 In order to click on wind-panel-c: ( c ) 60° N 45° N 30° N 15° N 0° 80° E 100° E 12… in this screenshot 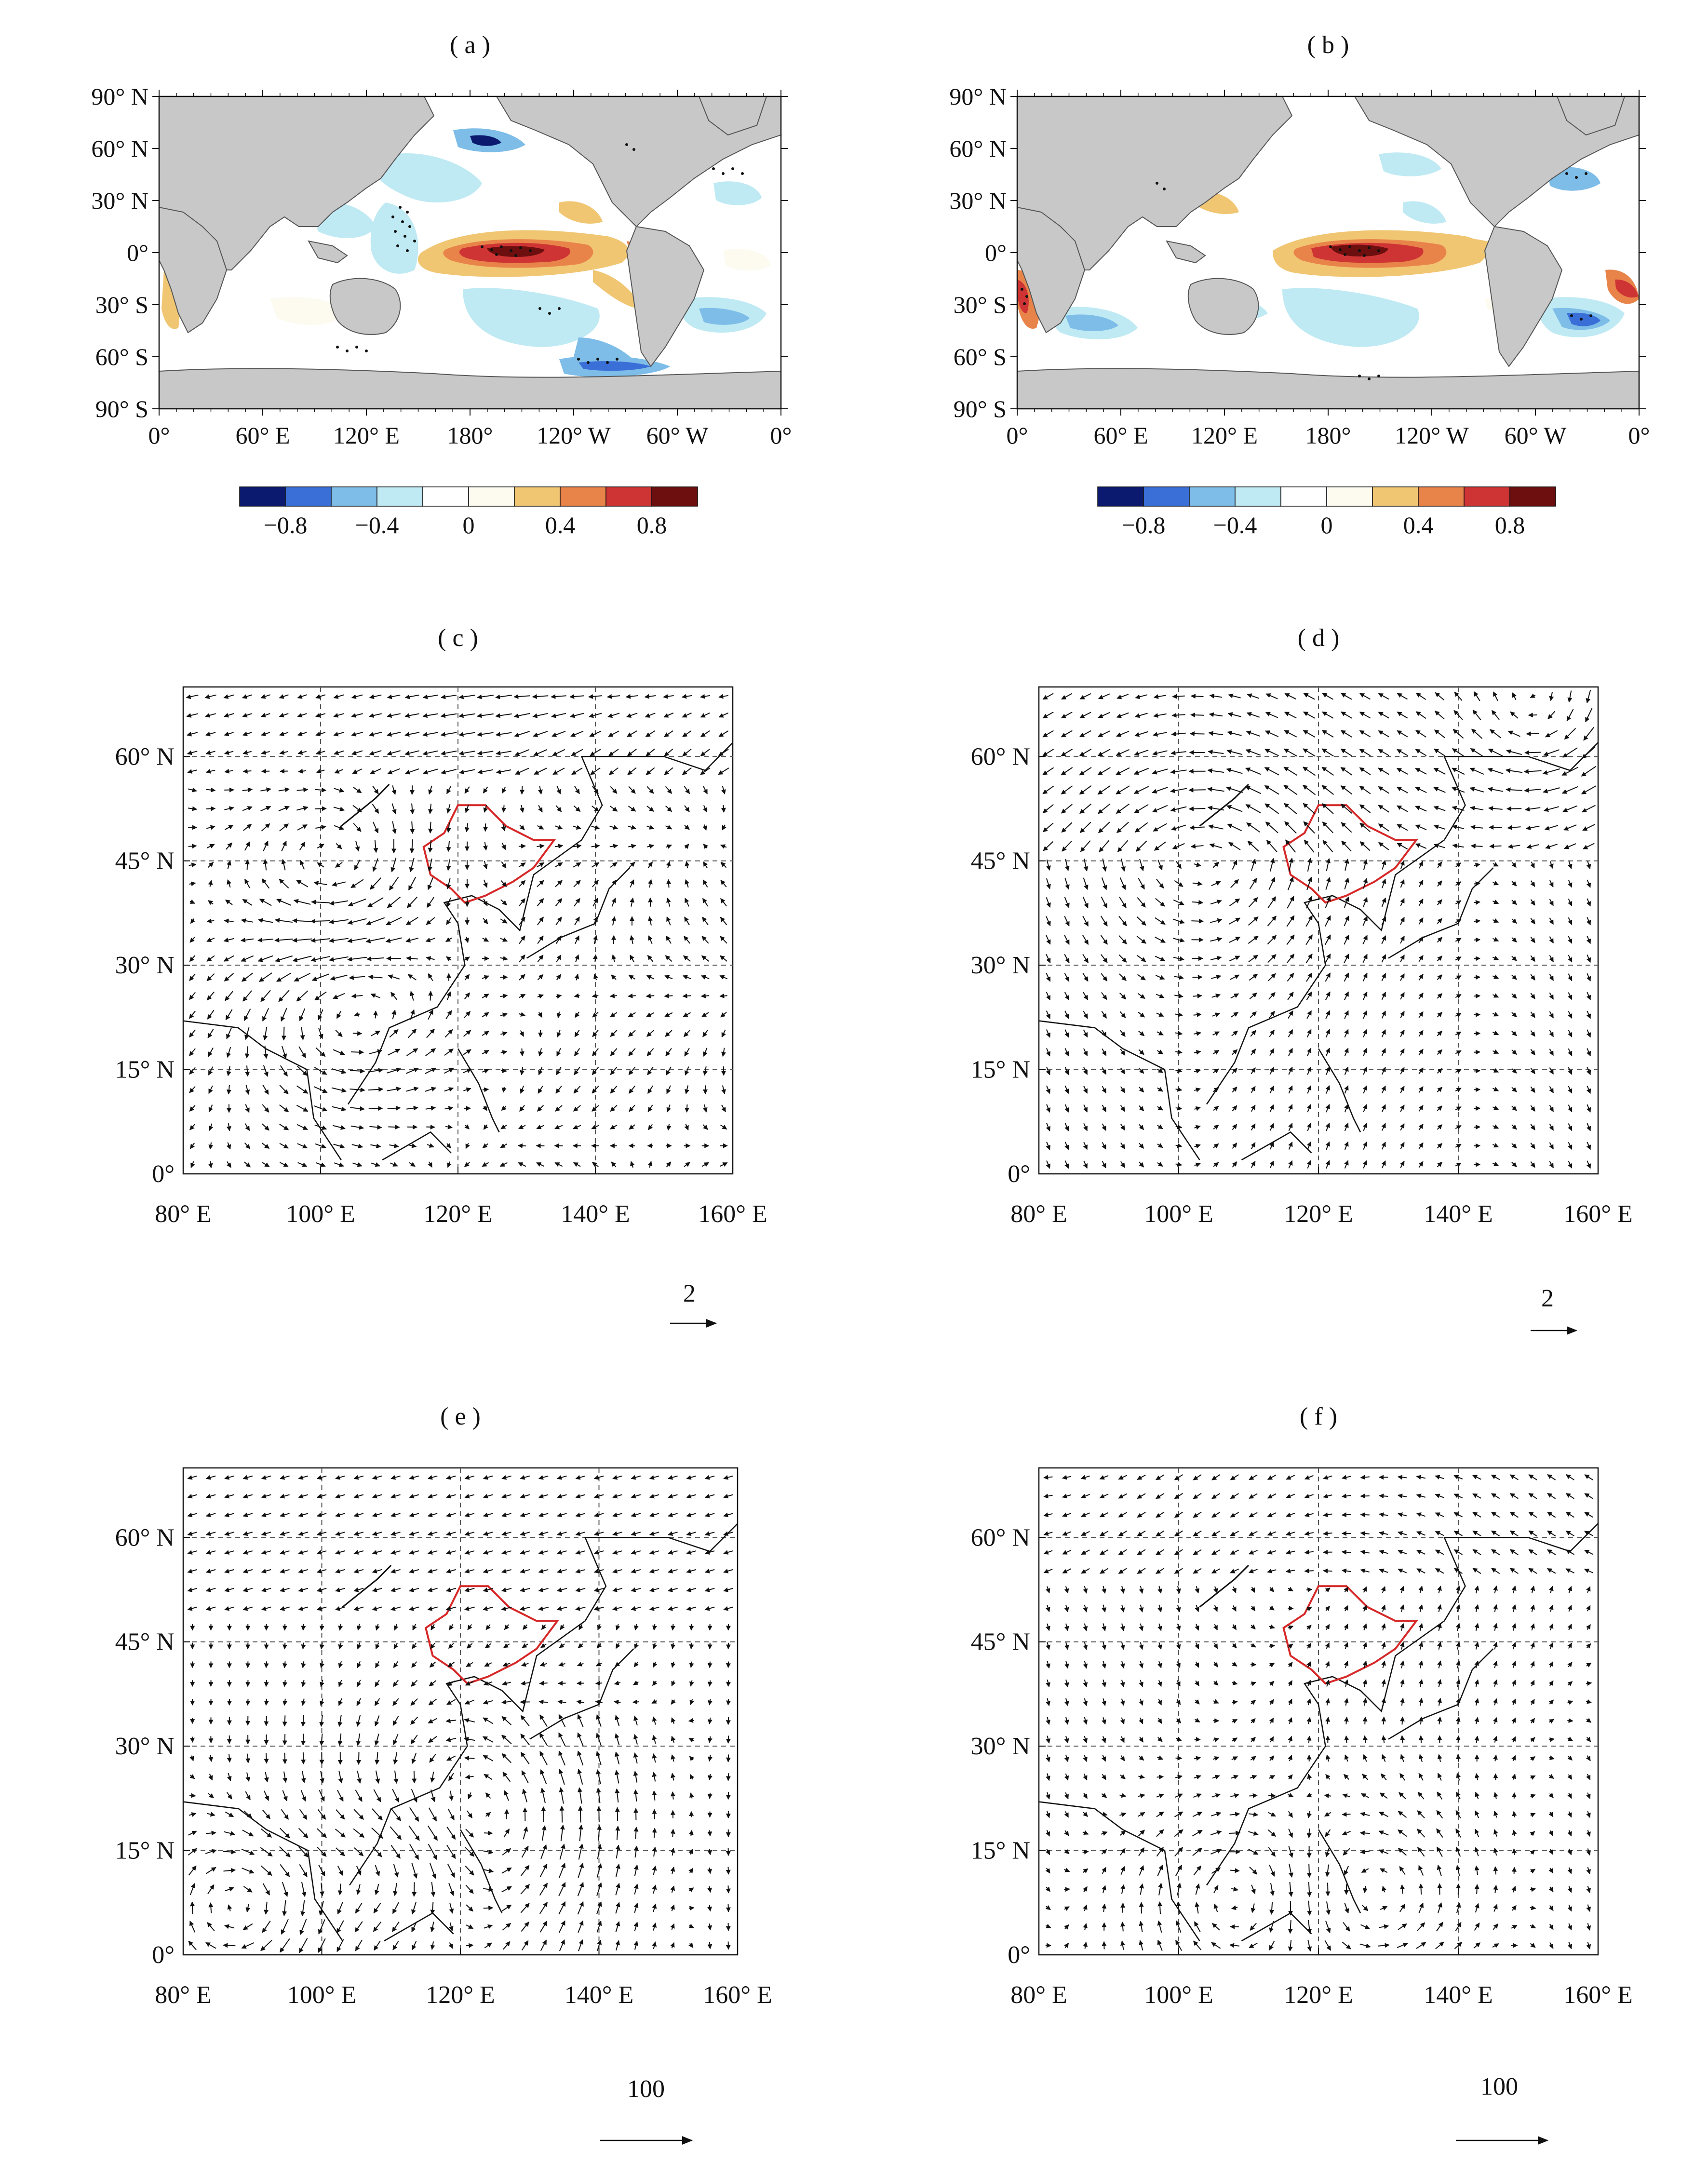, I will do `click(441, 976)`.